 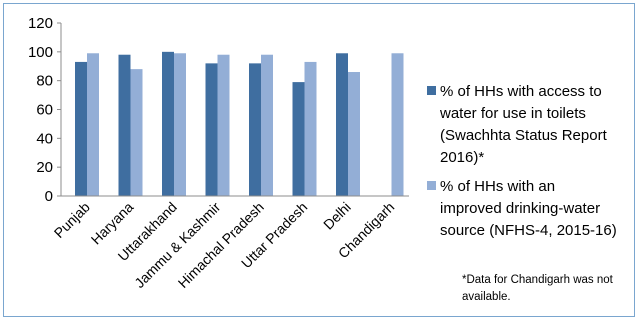 What do you see at coordinates (524, 135) in the screenshot?
I see `legend-label-line: (Swachhta Status Report` at bounding box center [524, 135].